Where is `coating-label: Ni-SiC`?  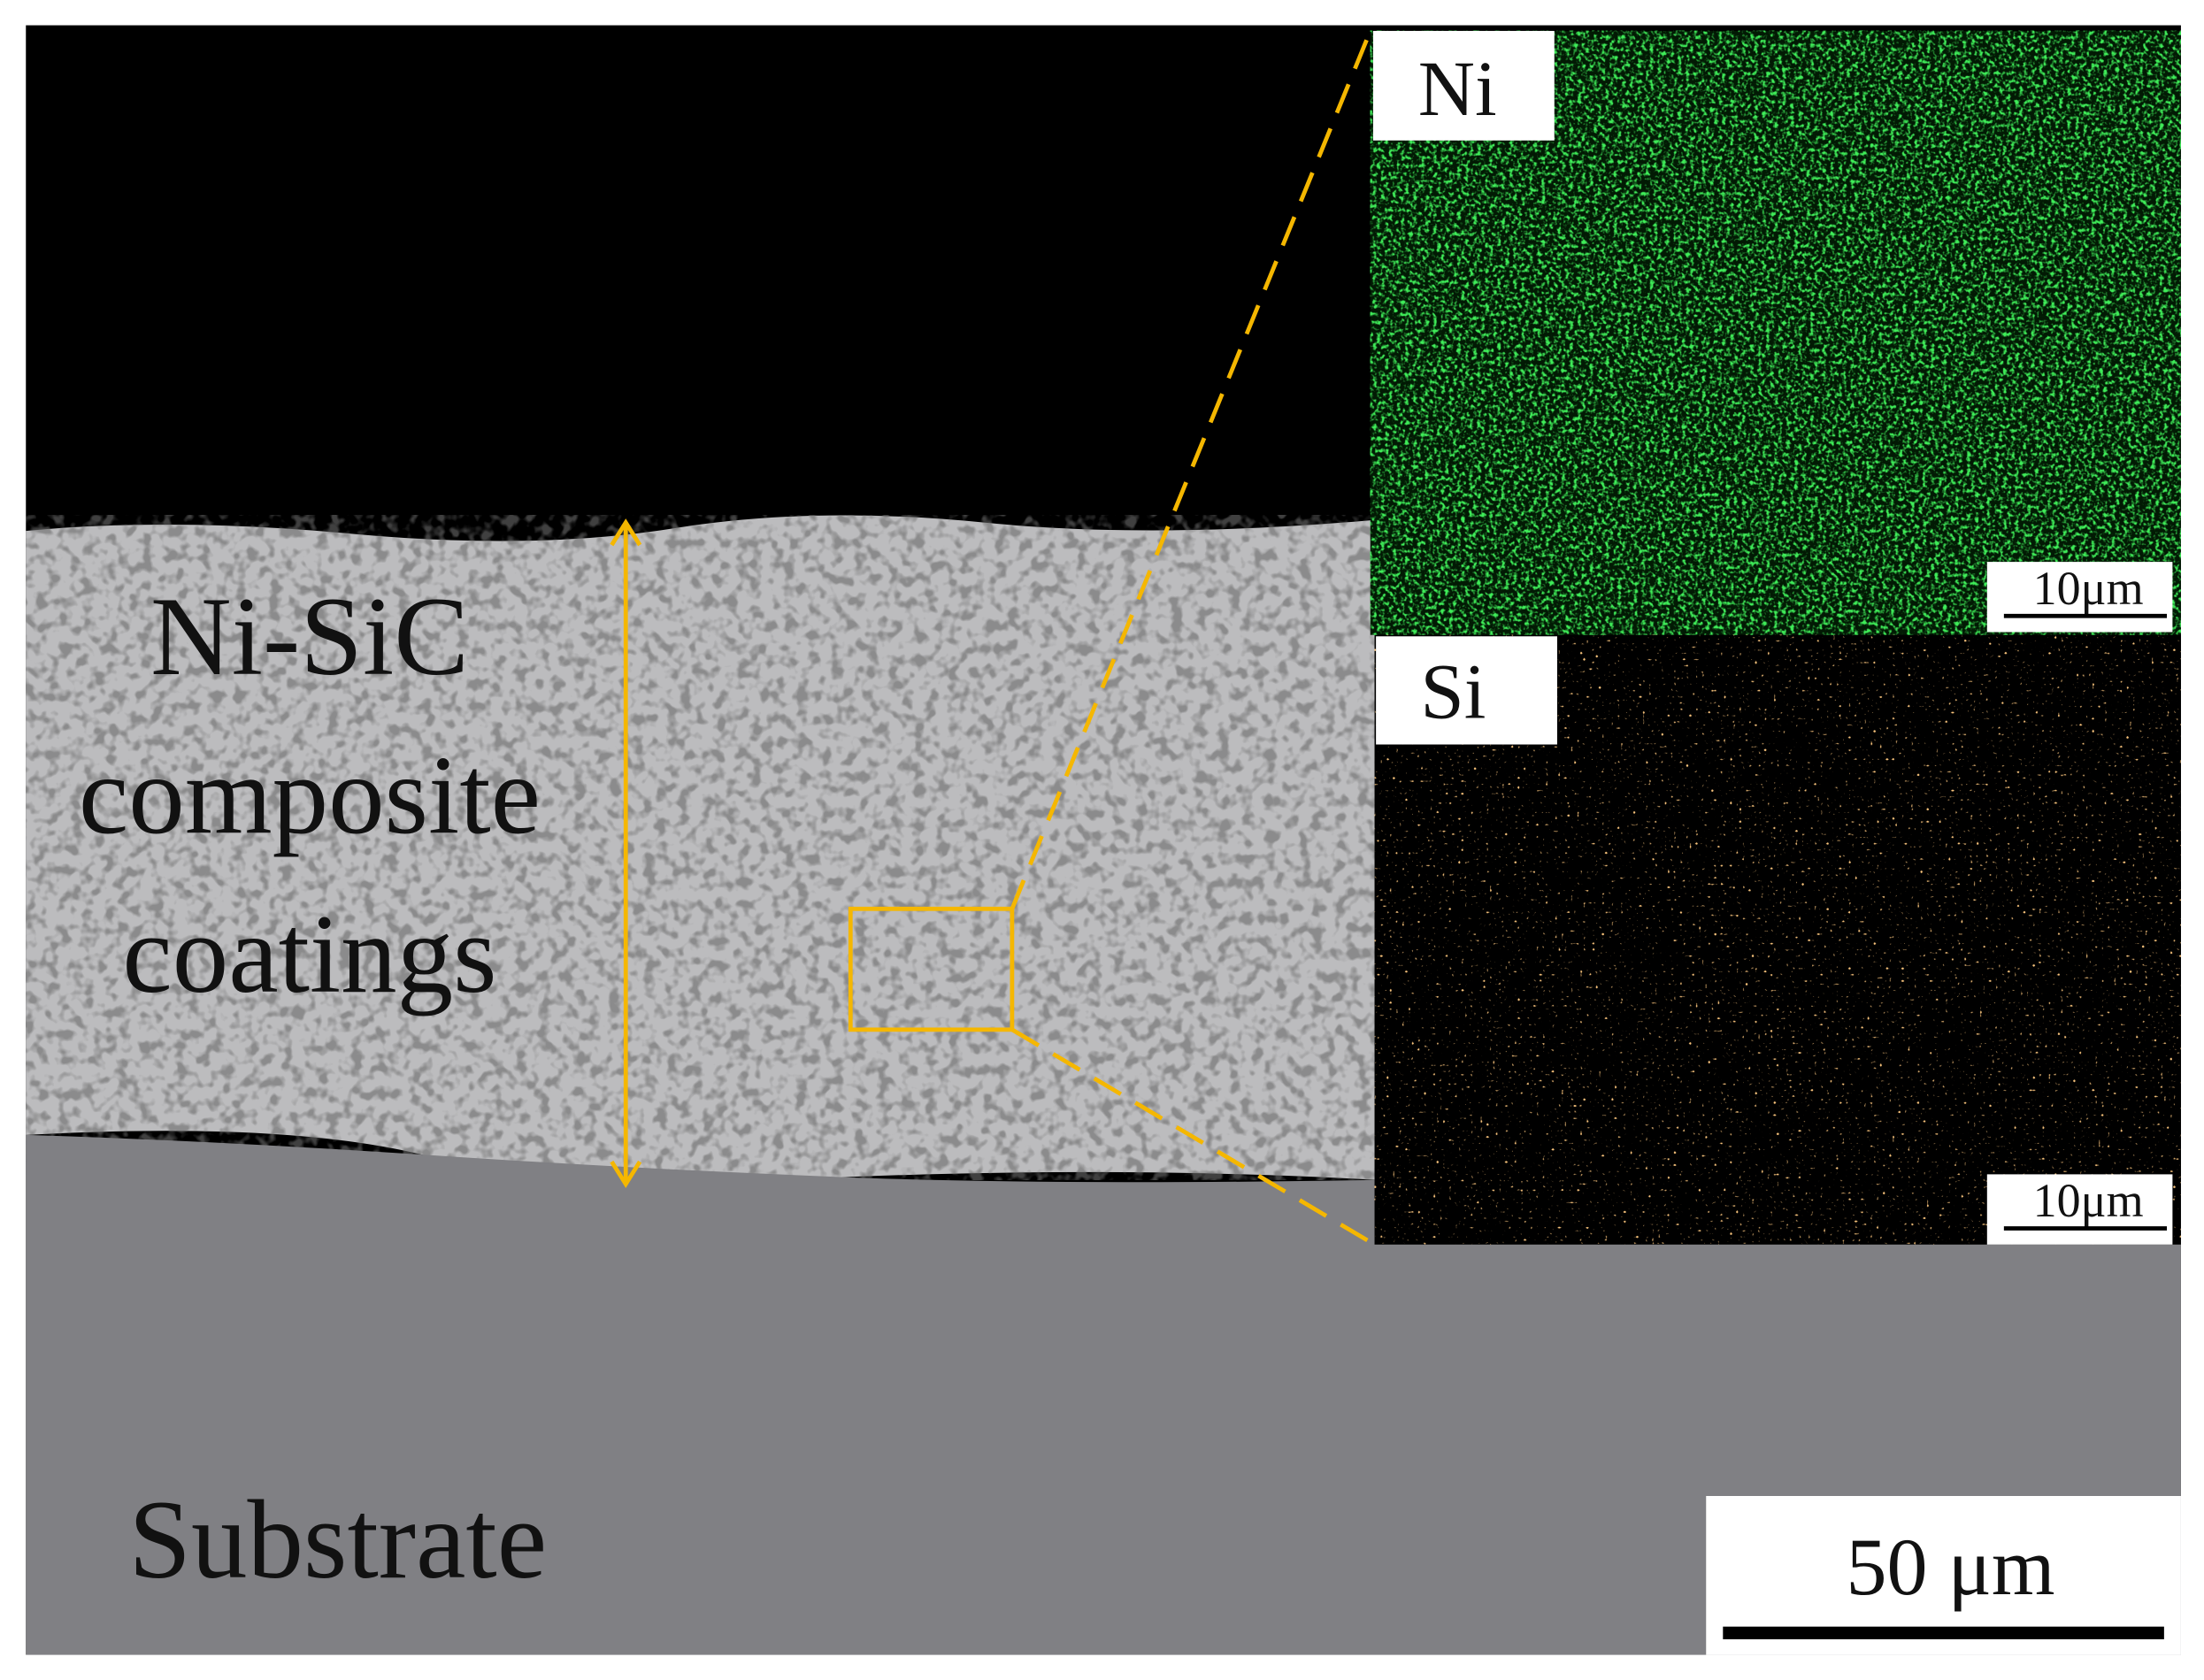 coating-label: Ni-SiC is located at coordinates (310, 637).